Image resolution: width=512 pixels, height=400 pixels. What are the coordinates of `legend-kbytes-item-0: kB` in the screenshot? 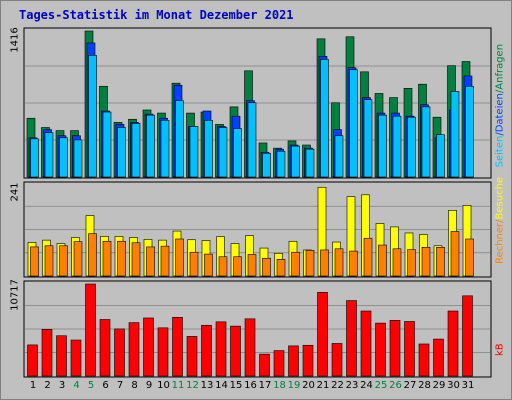 It's located at (500, 350).